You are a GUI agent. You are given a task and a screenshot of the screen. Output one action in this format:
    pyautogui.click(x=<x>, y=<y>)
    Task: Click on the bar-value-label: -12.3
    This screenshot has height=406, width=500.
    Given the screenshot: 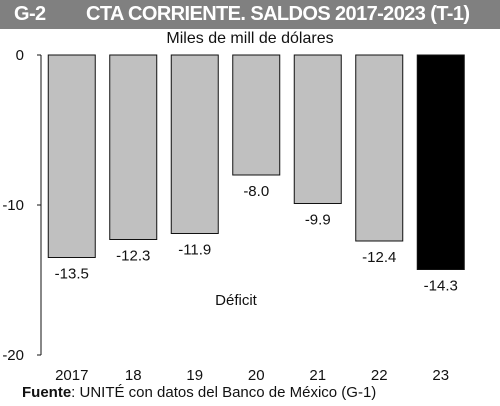 What is the action you would take?
    pyautogui.click(x=133, y=256)
    